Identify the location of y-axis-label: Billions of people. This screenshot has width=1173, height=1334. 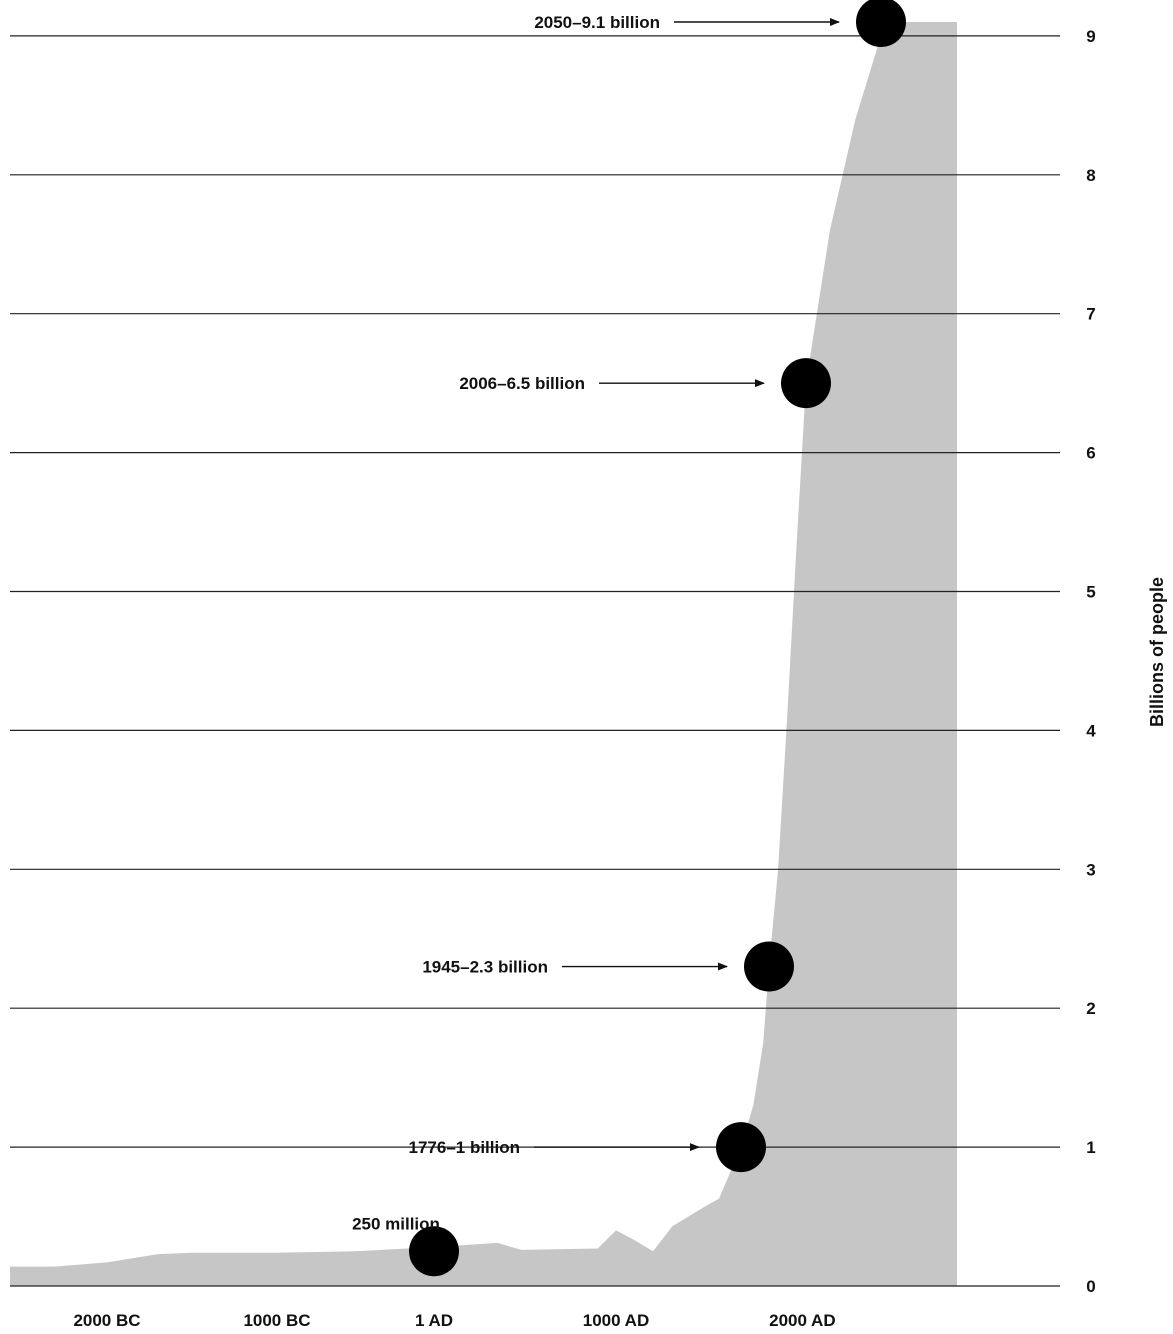
(1157, 652).